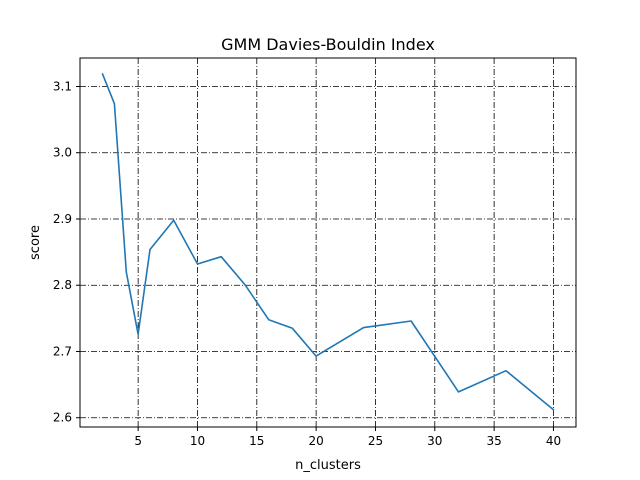  I want to click on x-tick-label: 20, so click(315, 441).